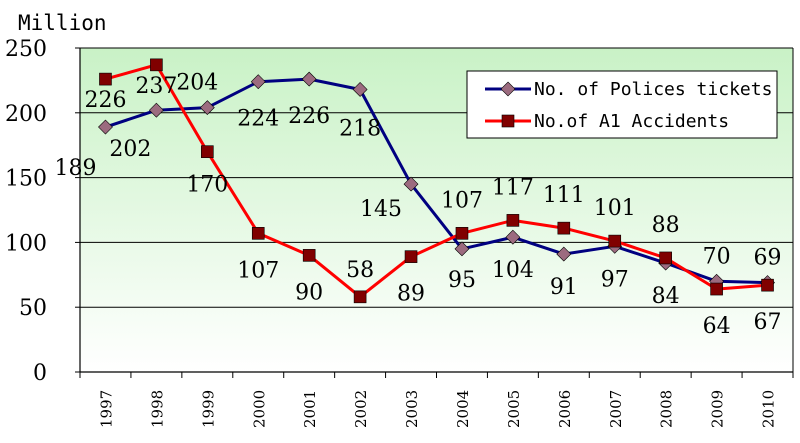  What do you see at coordinates (665, 258) in the screenshot?
I see `series-2-point-2008` at bounding box center [665, 258].